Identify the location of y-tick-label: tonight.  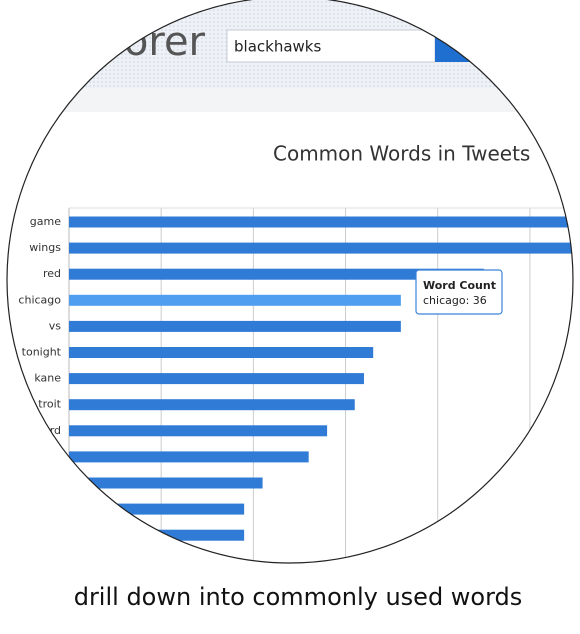
(42, 352).